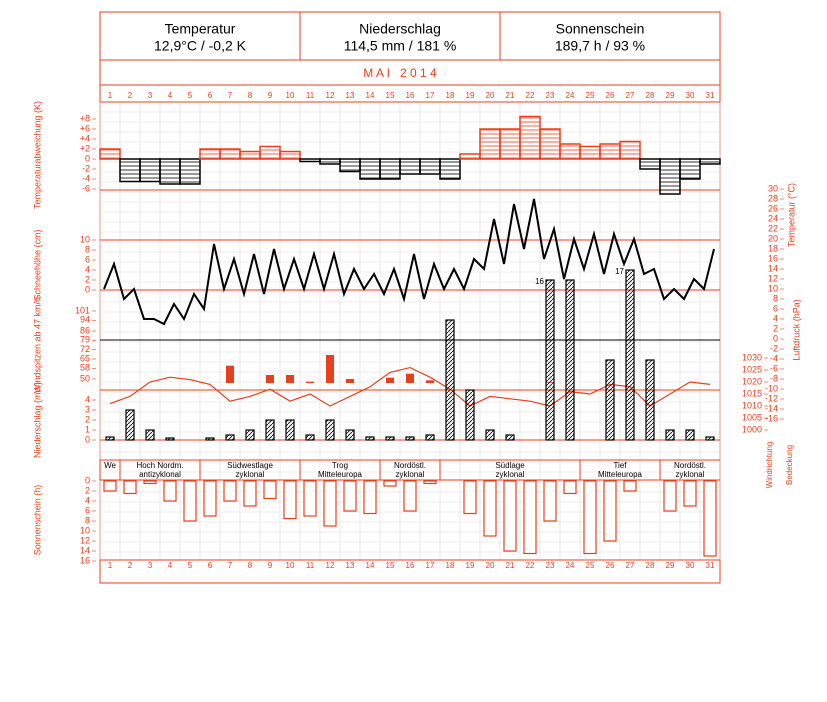 This screenshot has height=702, width=827. What do you see at coordinates (400, 29) in the screenshot?
I see `header-label: Niederschlag` at bounding box center [400, 29].